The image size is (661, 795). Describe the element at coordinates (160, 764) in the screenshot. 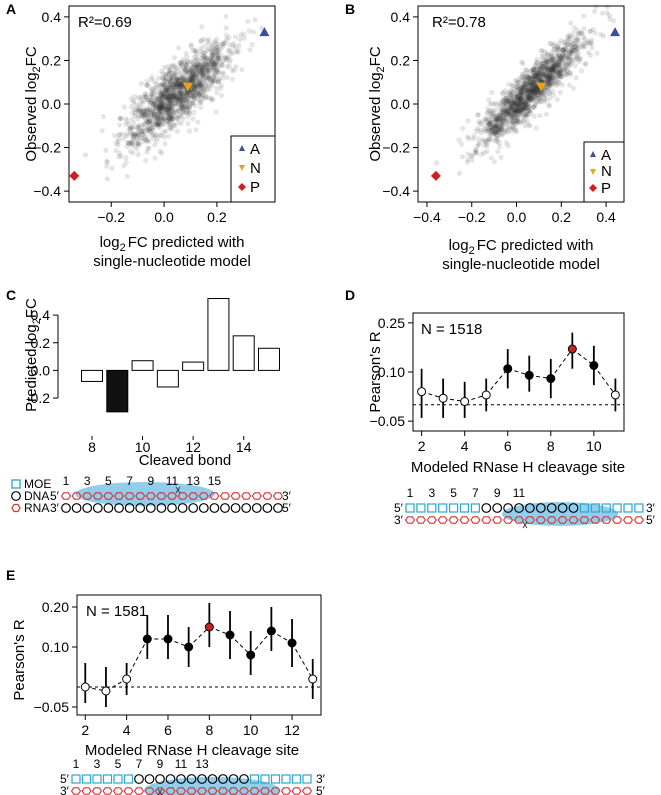

I see `position-number: 9` at that location.